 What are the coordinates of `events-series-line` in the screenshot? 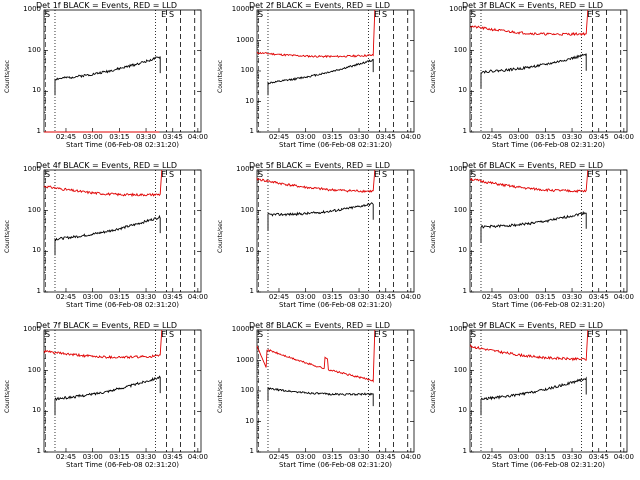 It's located at (320, 77).